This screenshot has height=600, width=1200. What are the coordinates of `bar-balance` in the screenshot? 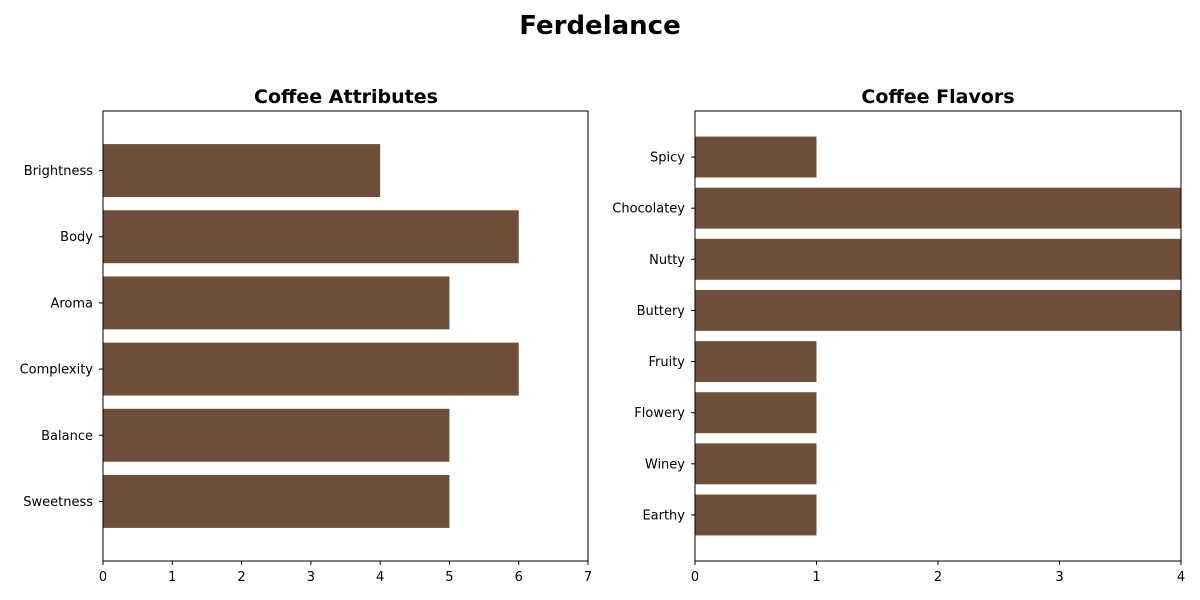 It's located at (276, 435).